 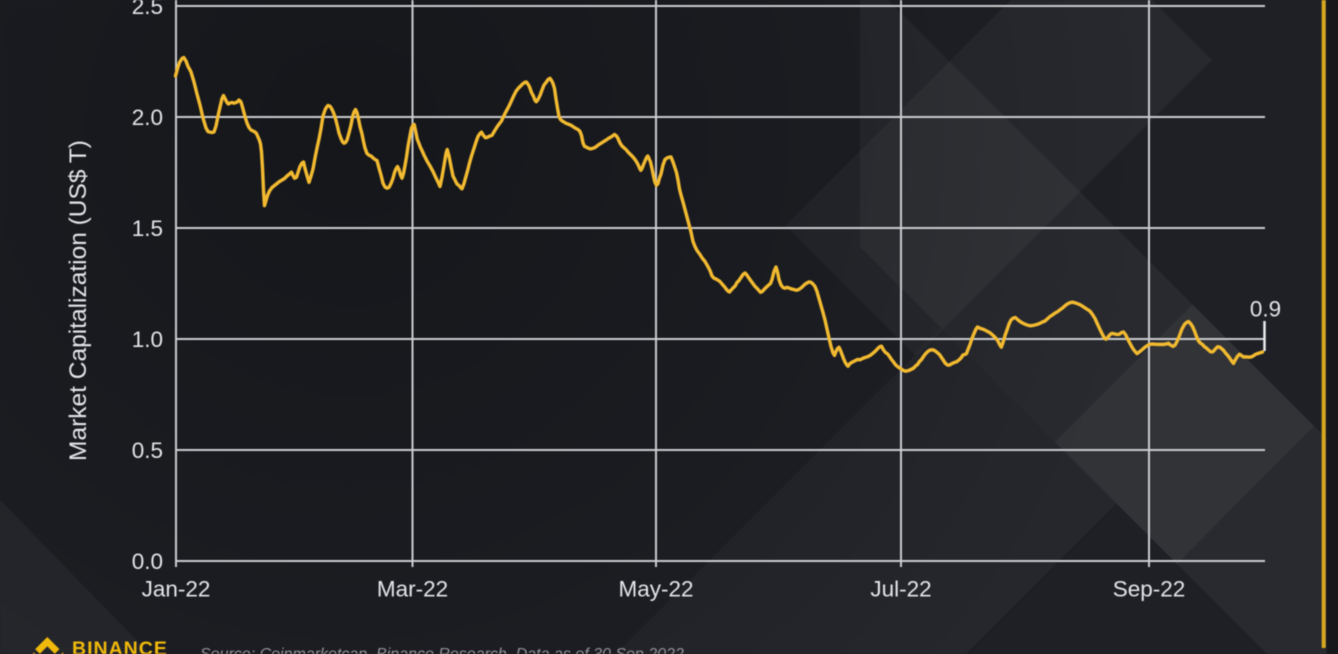 I want to click on svg-text: Market Capitalization (US$ T), so click(x=78, y=300).